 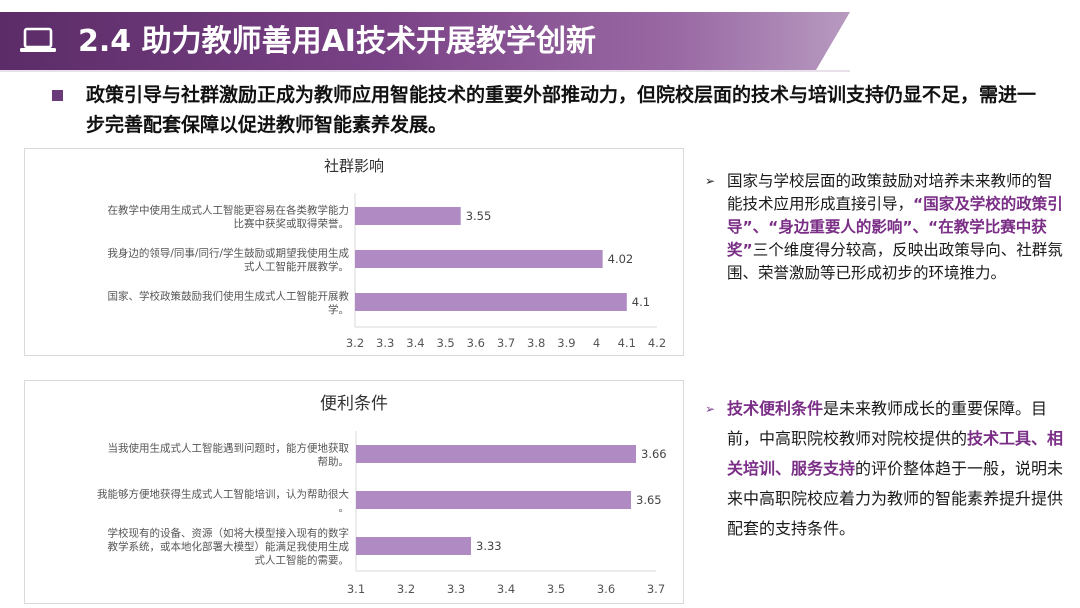 What do you see at coordinates (895, 227) in the screenshot?
I see `note-highlight-text: “国家及学校的政策引导”、“身边重要人的影响”、“在教学比赛中获奖”` at bounding box center [895, 227].